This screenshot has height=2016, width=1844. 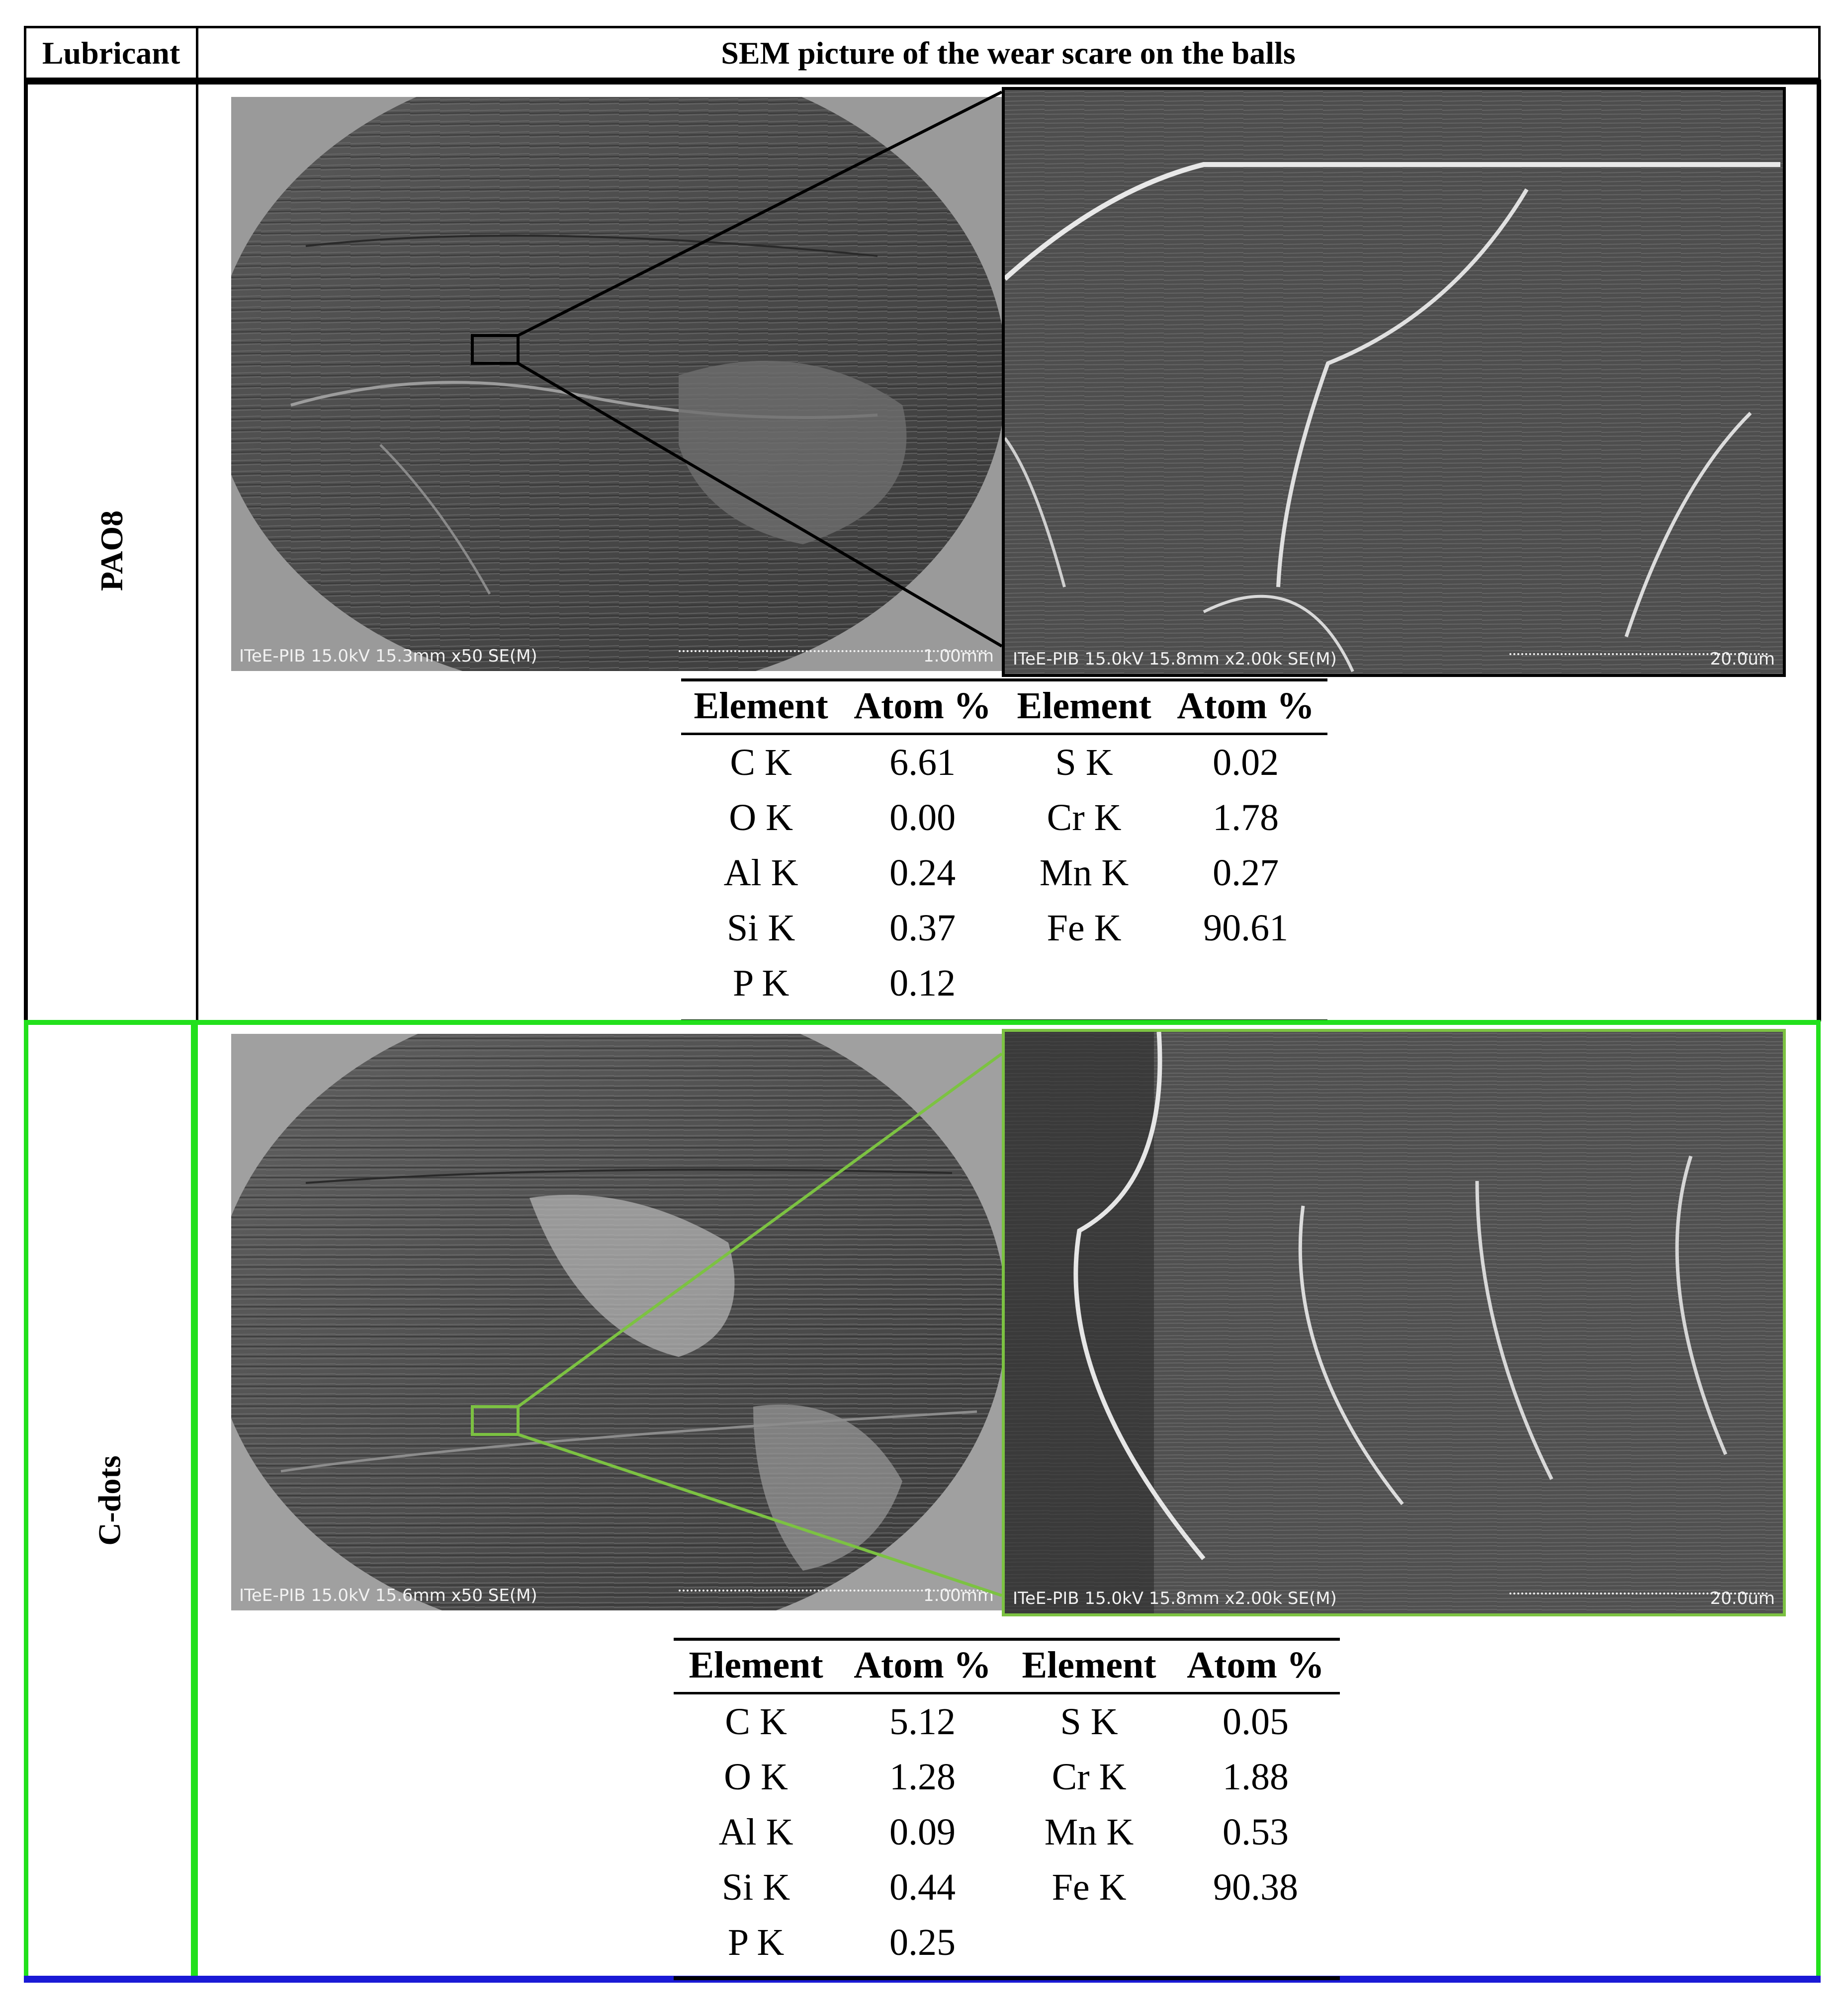 What do you see at coordinates (616, 384) in the screenshot?
I see `sem-image-low-mag-pao8: ITeE-PIB 15.0kV 15.3mm x50 SE(M) 1.00mm` at bounding box center [616, 384].